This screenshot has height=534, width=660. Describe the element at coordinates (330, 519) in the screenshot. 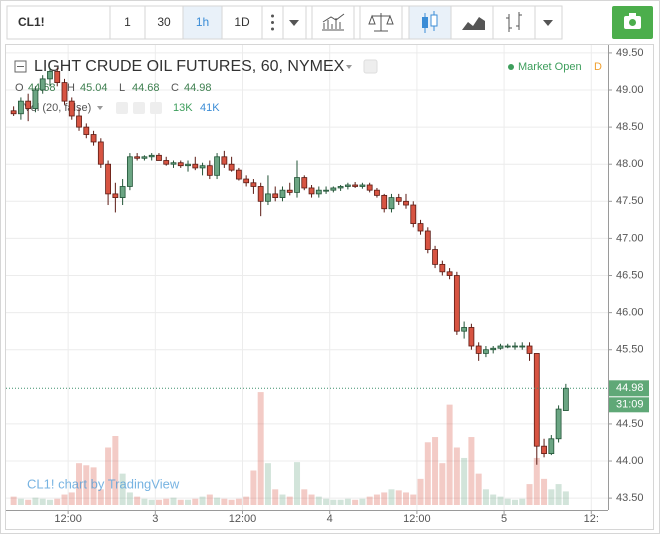

I see `x-tick-label: 4` at that location.